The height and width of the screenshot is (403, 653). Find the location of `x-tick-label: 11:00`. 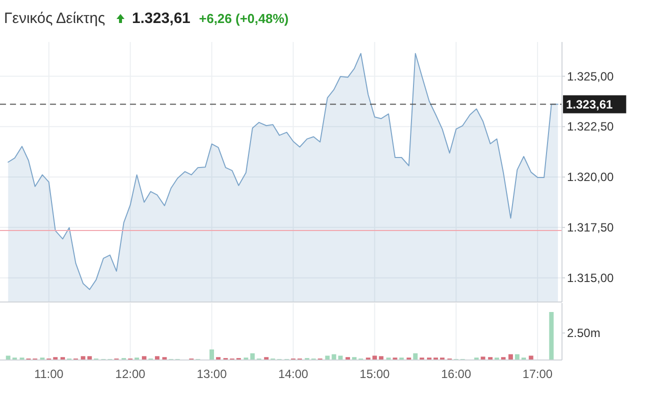

x-tick-label: 11:00 is located at coordinates (49, 374).